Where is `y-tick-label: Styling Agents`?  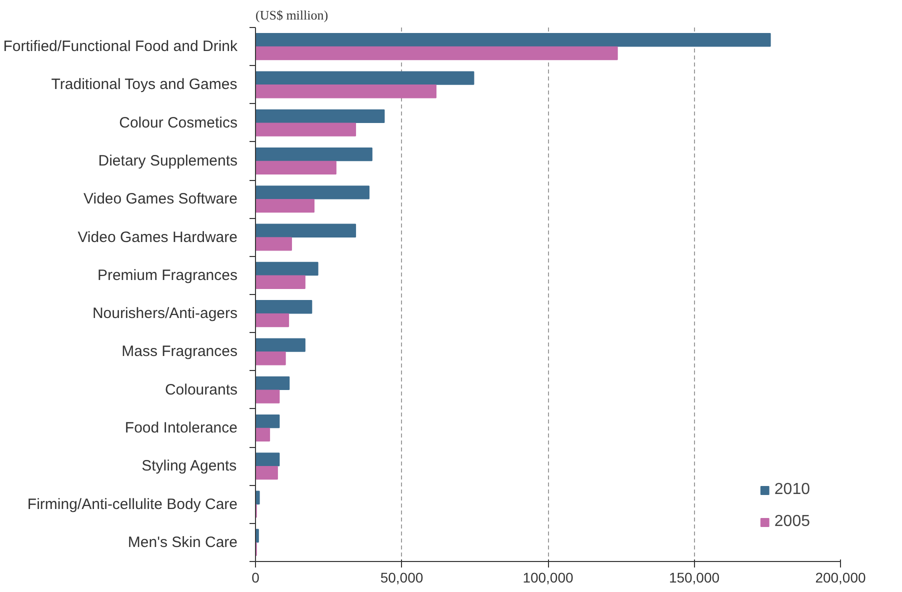
y-tick-label: Styling Agents is located at coordinates (189, 466).